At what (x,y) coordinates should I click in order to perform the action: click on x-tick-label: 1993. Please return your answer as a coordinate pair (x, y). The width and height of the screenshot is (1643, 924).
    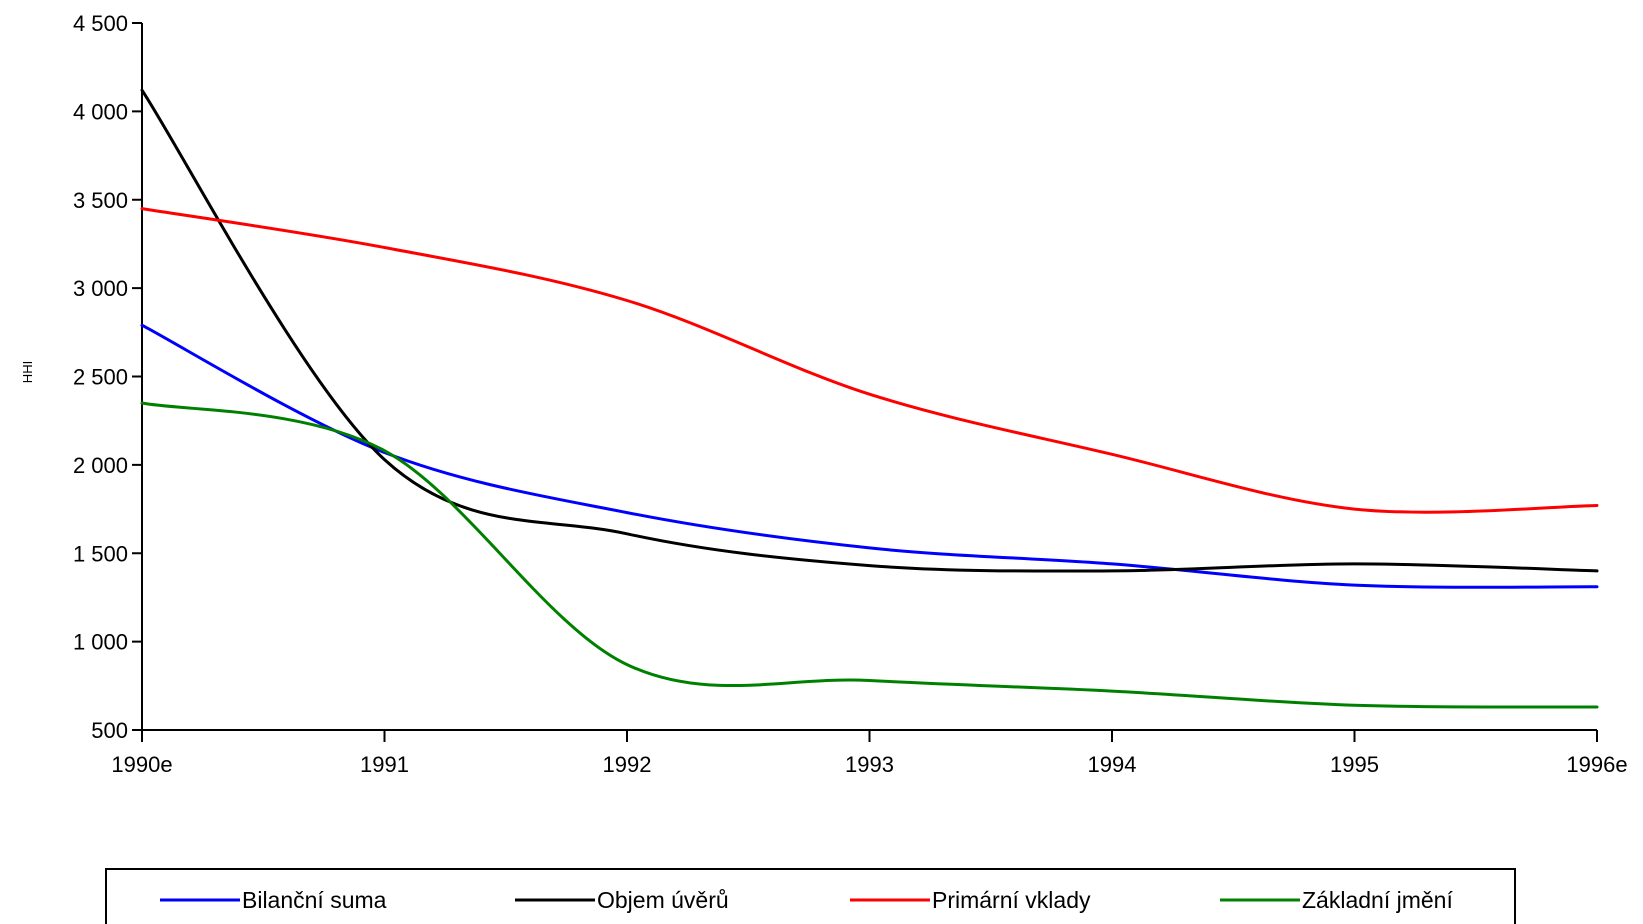
    Looking at the image, I should click on (869, 764).